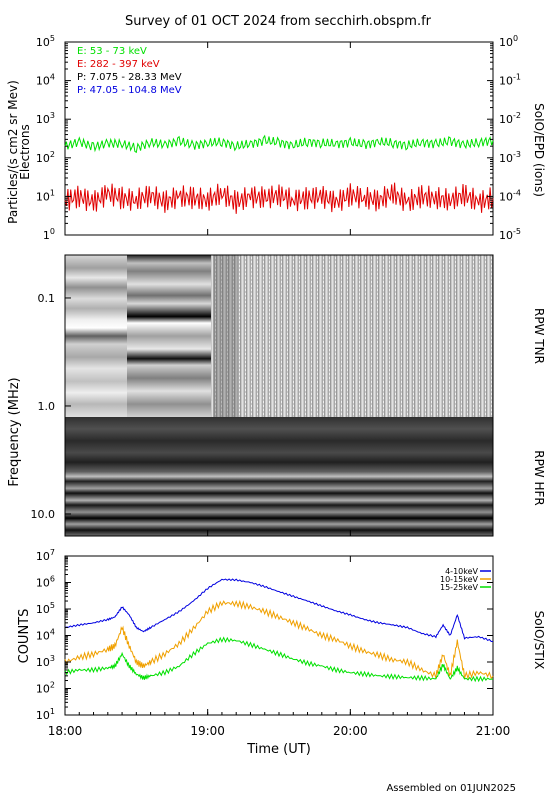 Image resolution: width=550 pixels, height=800 pixels. Describe the element at coordinates (539, 336) in the screenshot. I see `rpw-tnr-label: RPW TNR` at that location.